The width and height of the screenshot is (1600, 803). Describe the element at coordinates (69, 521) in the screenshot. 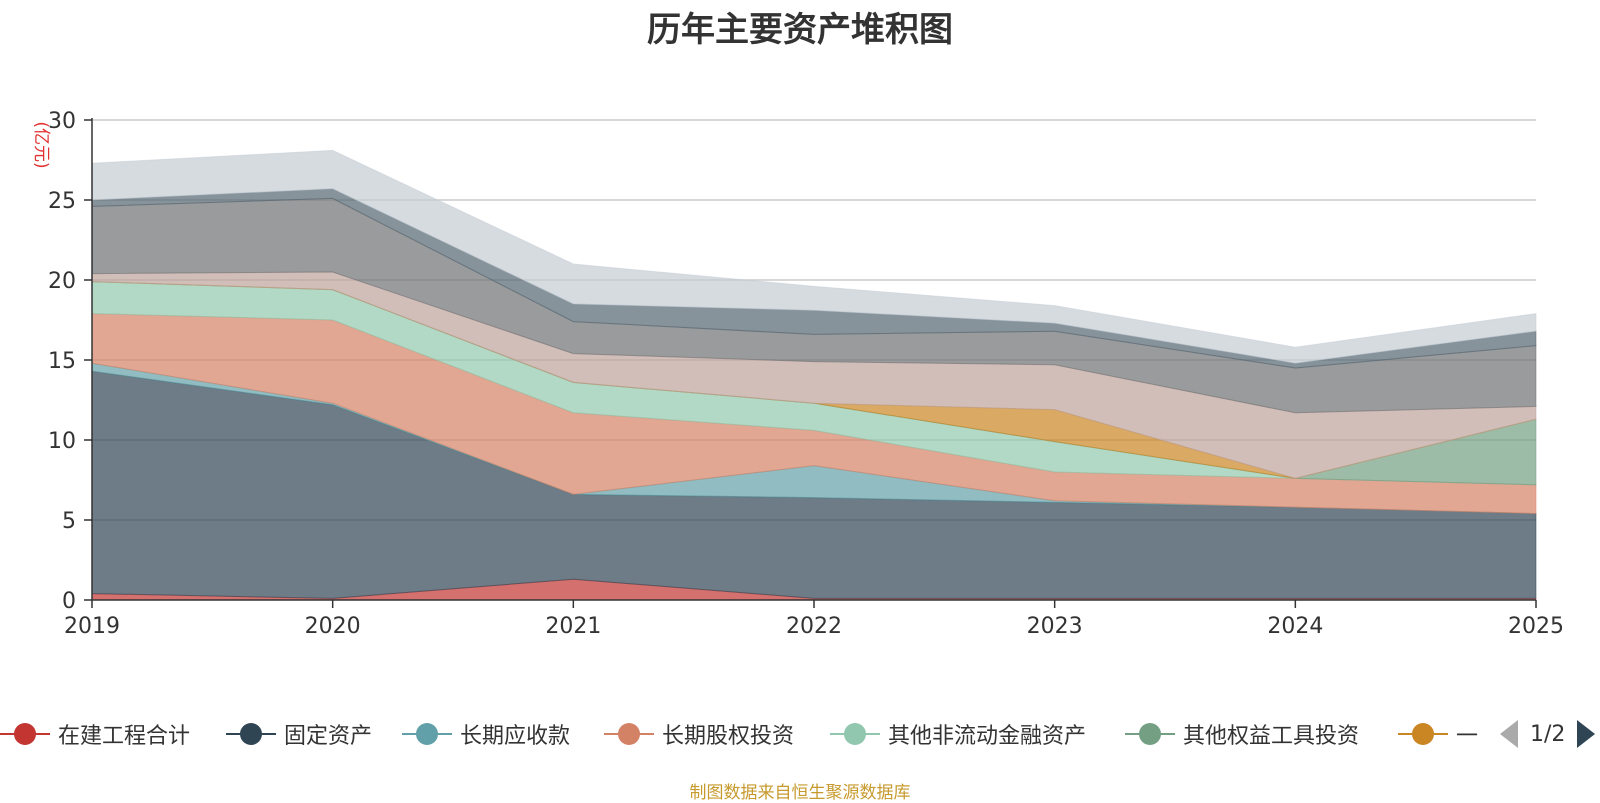

I see `y-tick-label: 5` at that location.